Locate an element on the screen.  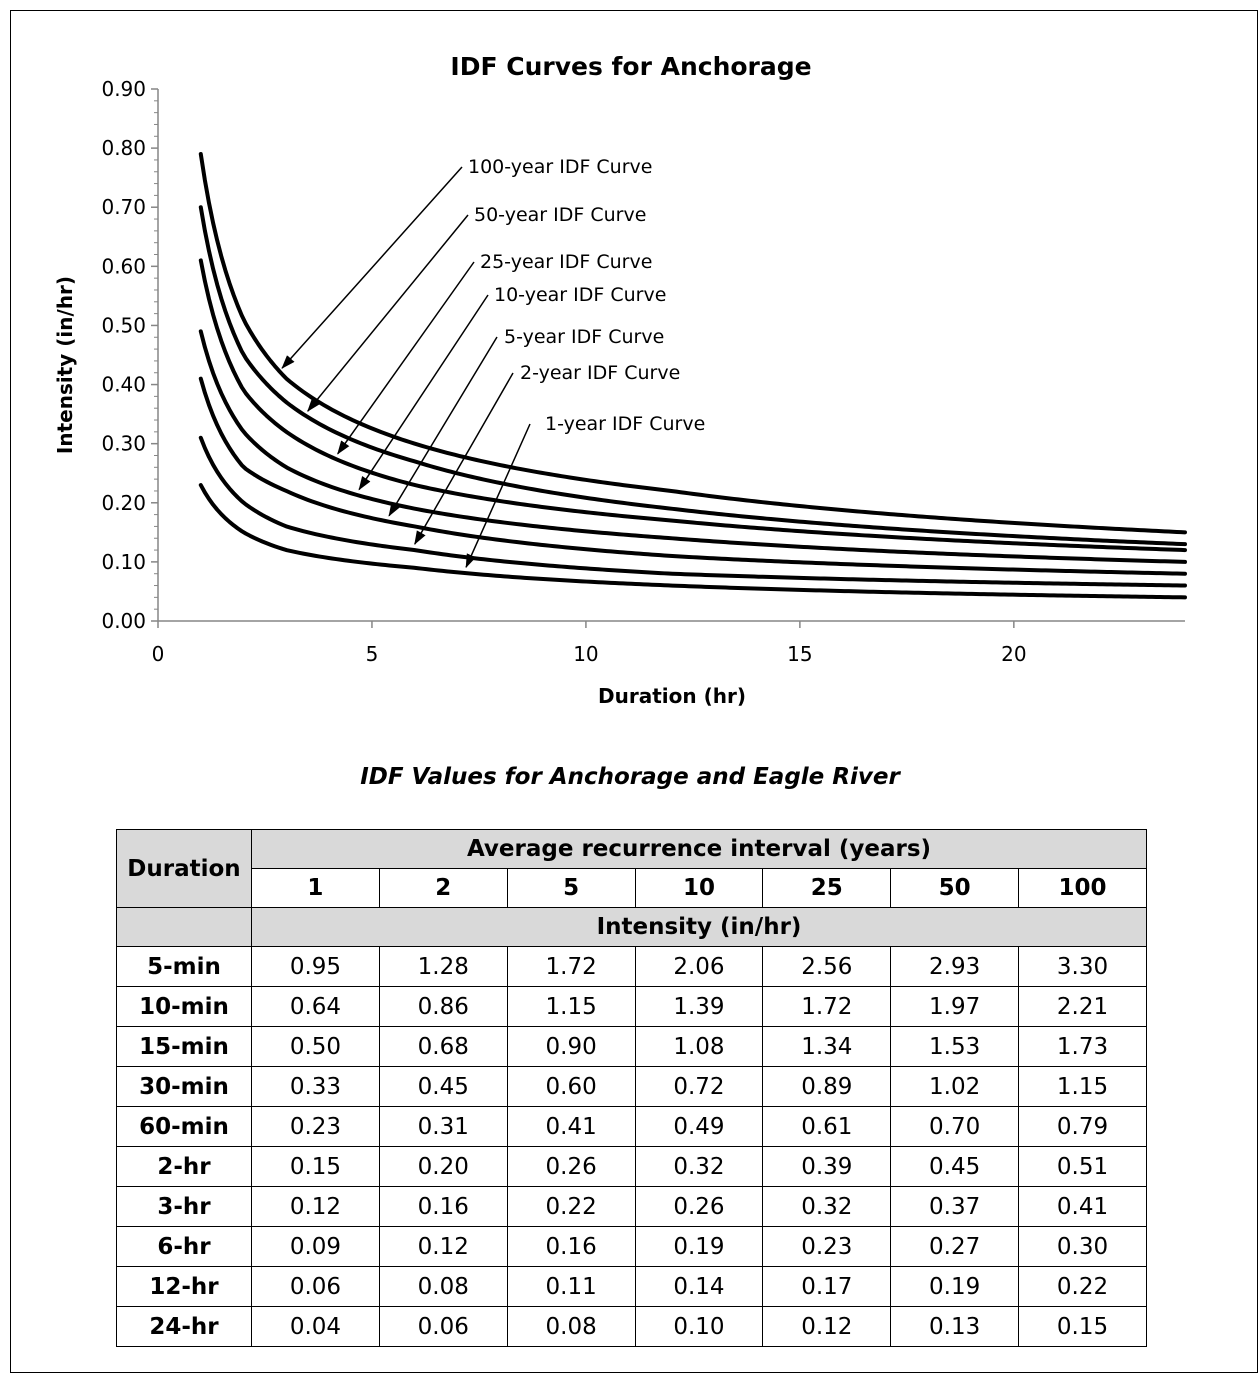
table-cell: 0.45 is located at coordinates (443, 1086).